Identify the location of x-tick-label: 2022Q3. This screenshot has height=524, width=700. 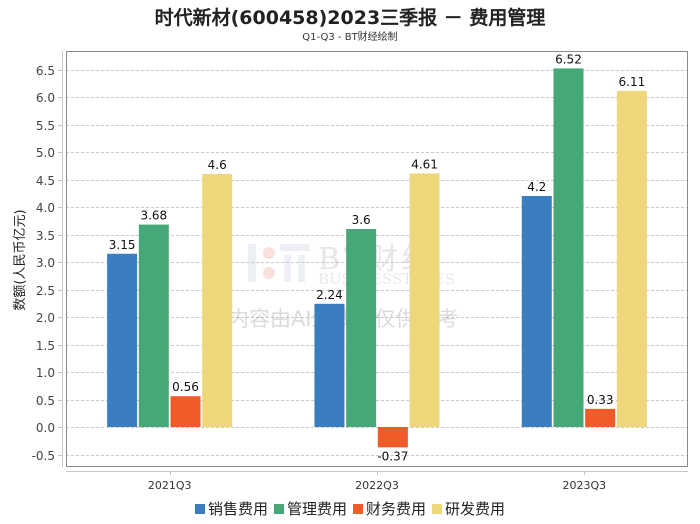
(377, 485).